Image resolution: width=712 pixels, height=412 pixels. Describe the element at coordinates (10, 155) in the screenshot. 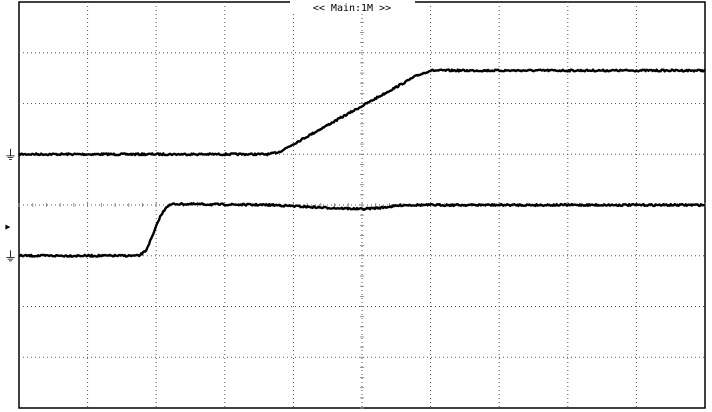

I see `channel-marker-1: ⏚` at that location.